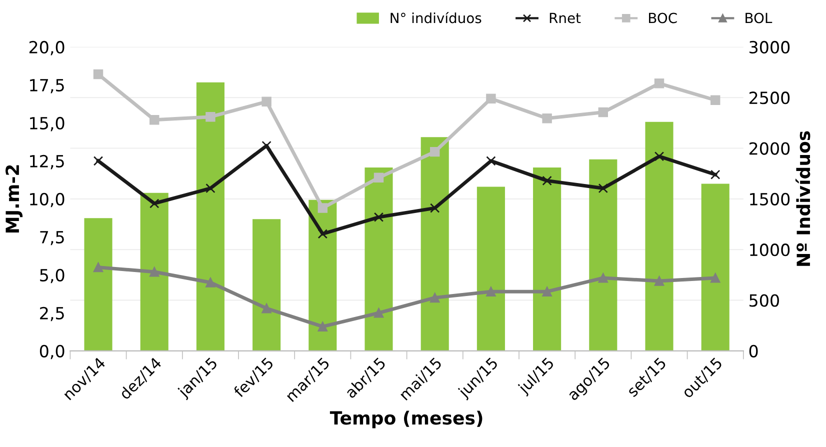  Describe the element at coordinates (406, 419) in the screenshot. I see `x-axis-title: Tempo (meses)` at that location.